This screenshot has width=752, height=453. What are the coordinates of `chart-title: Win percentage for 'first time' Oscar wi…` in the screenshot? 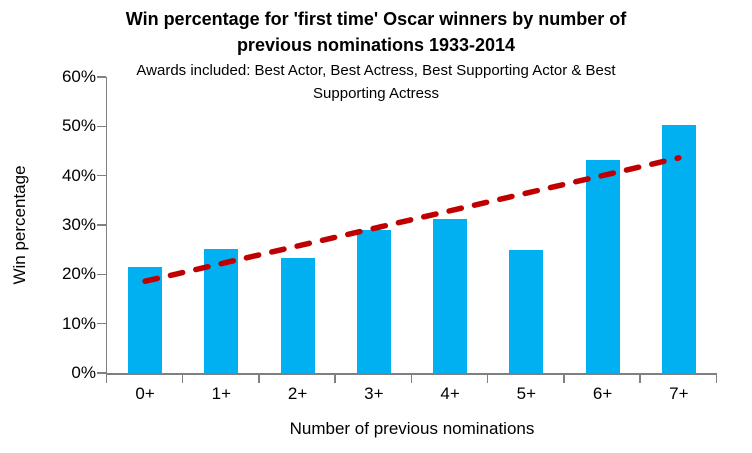 It's located at (376, 32).